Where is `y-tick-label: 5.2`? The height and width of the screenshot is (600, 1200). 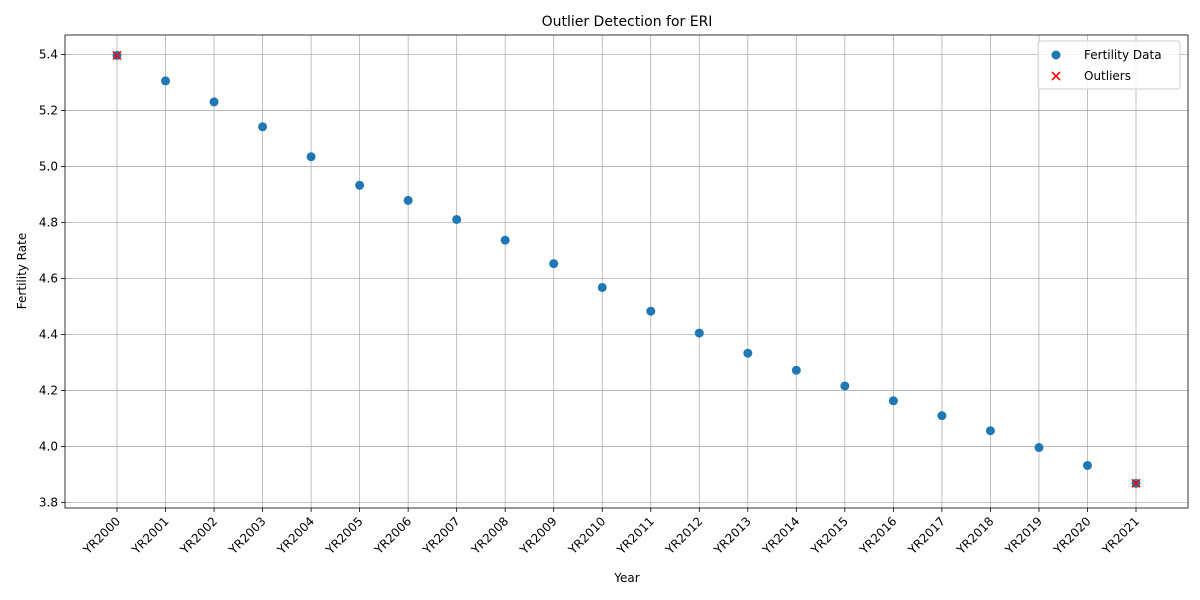
y-tick-label: 5.2 is located at coordinates (48, 111).